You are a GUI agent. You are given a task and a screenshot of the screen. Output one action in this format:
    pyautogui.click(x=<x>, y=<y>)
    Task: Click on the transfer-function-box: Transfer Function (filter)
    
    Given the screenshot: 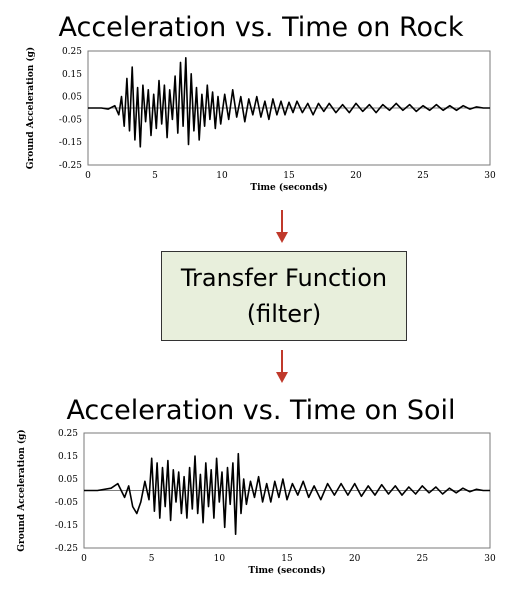 What is the action you would take?
    pyautogui.click(x=284, y=296)
    